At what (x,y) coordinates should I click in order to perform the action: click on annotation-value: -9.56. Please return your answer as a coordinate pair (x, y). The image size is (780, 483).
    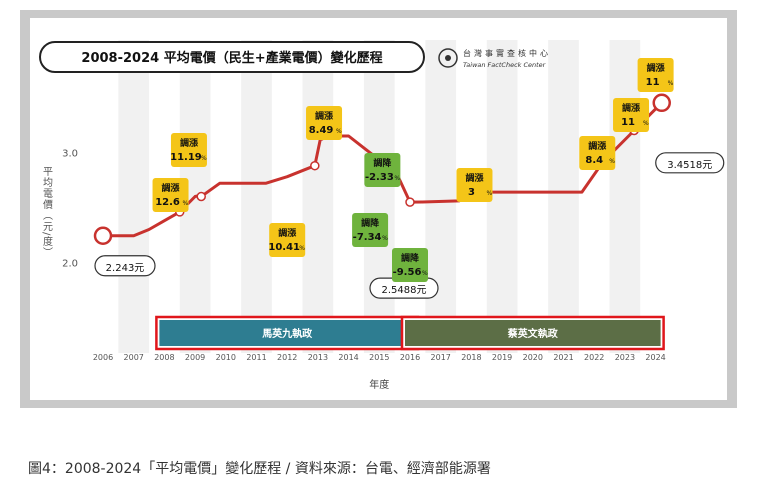
    Looking at the image, I should click on (407, 272).